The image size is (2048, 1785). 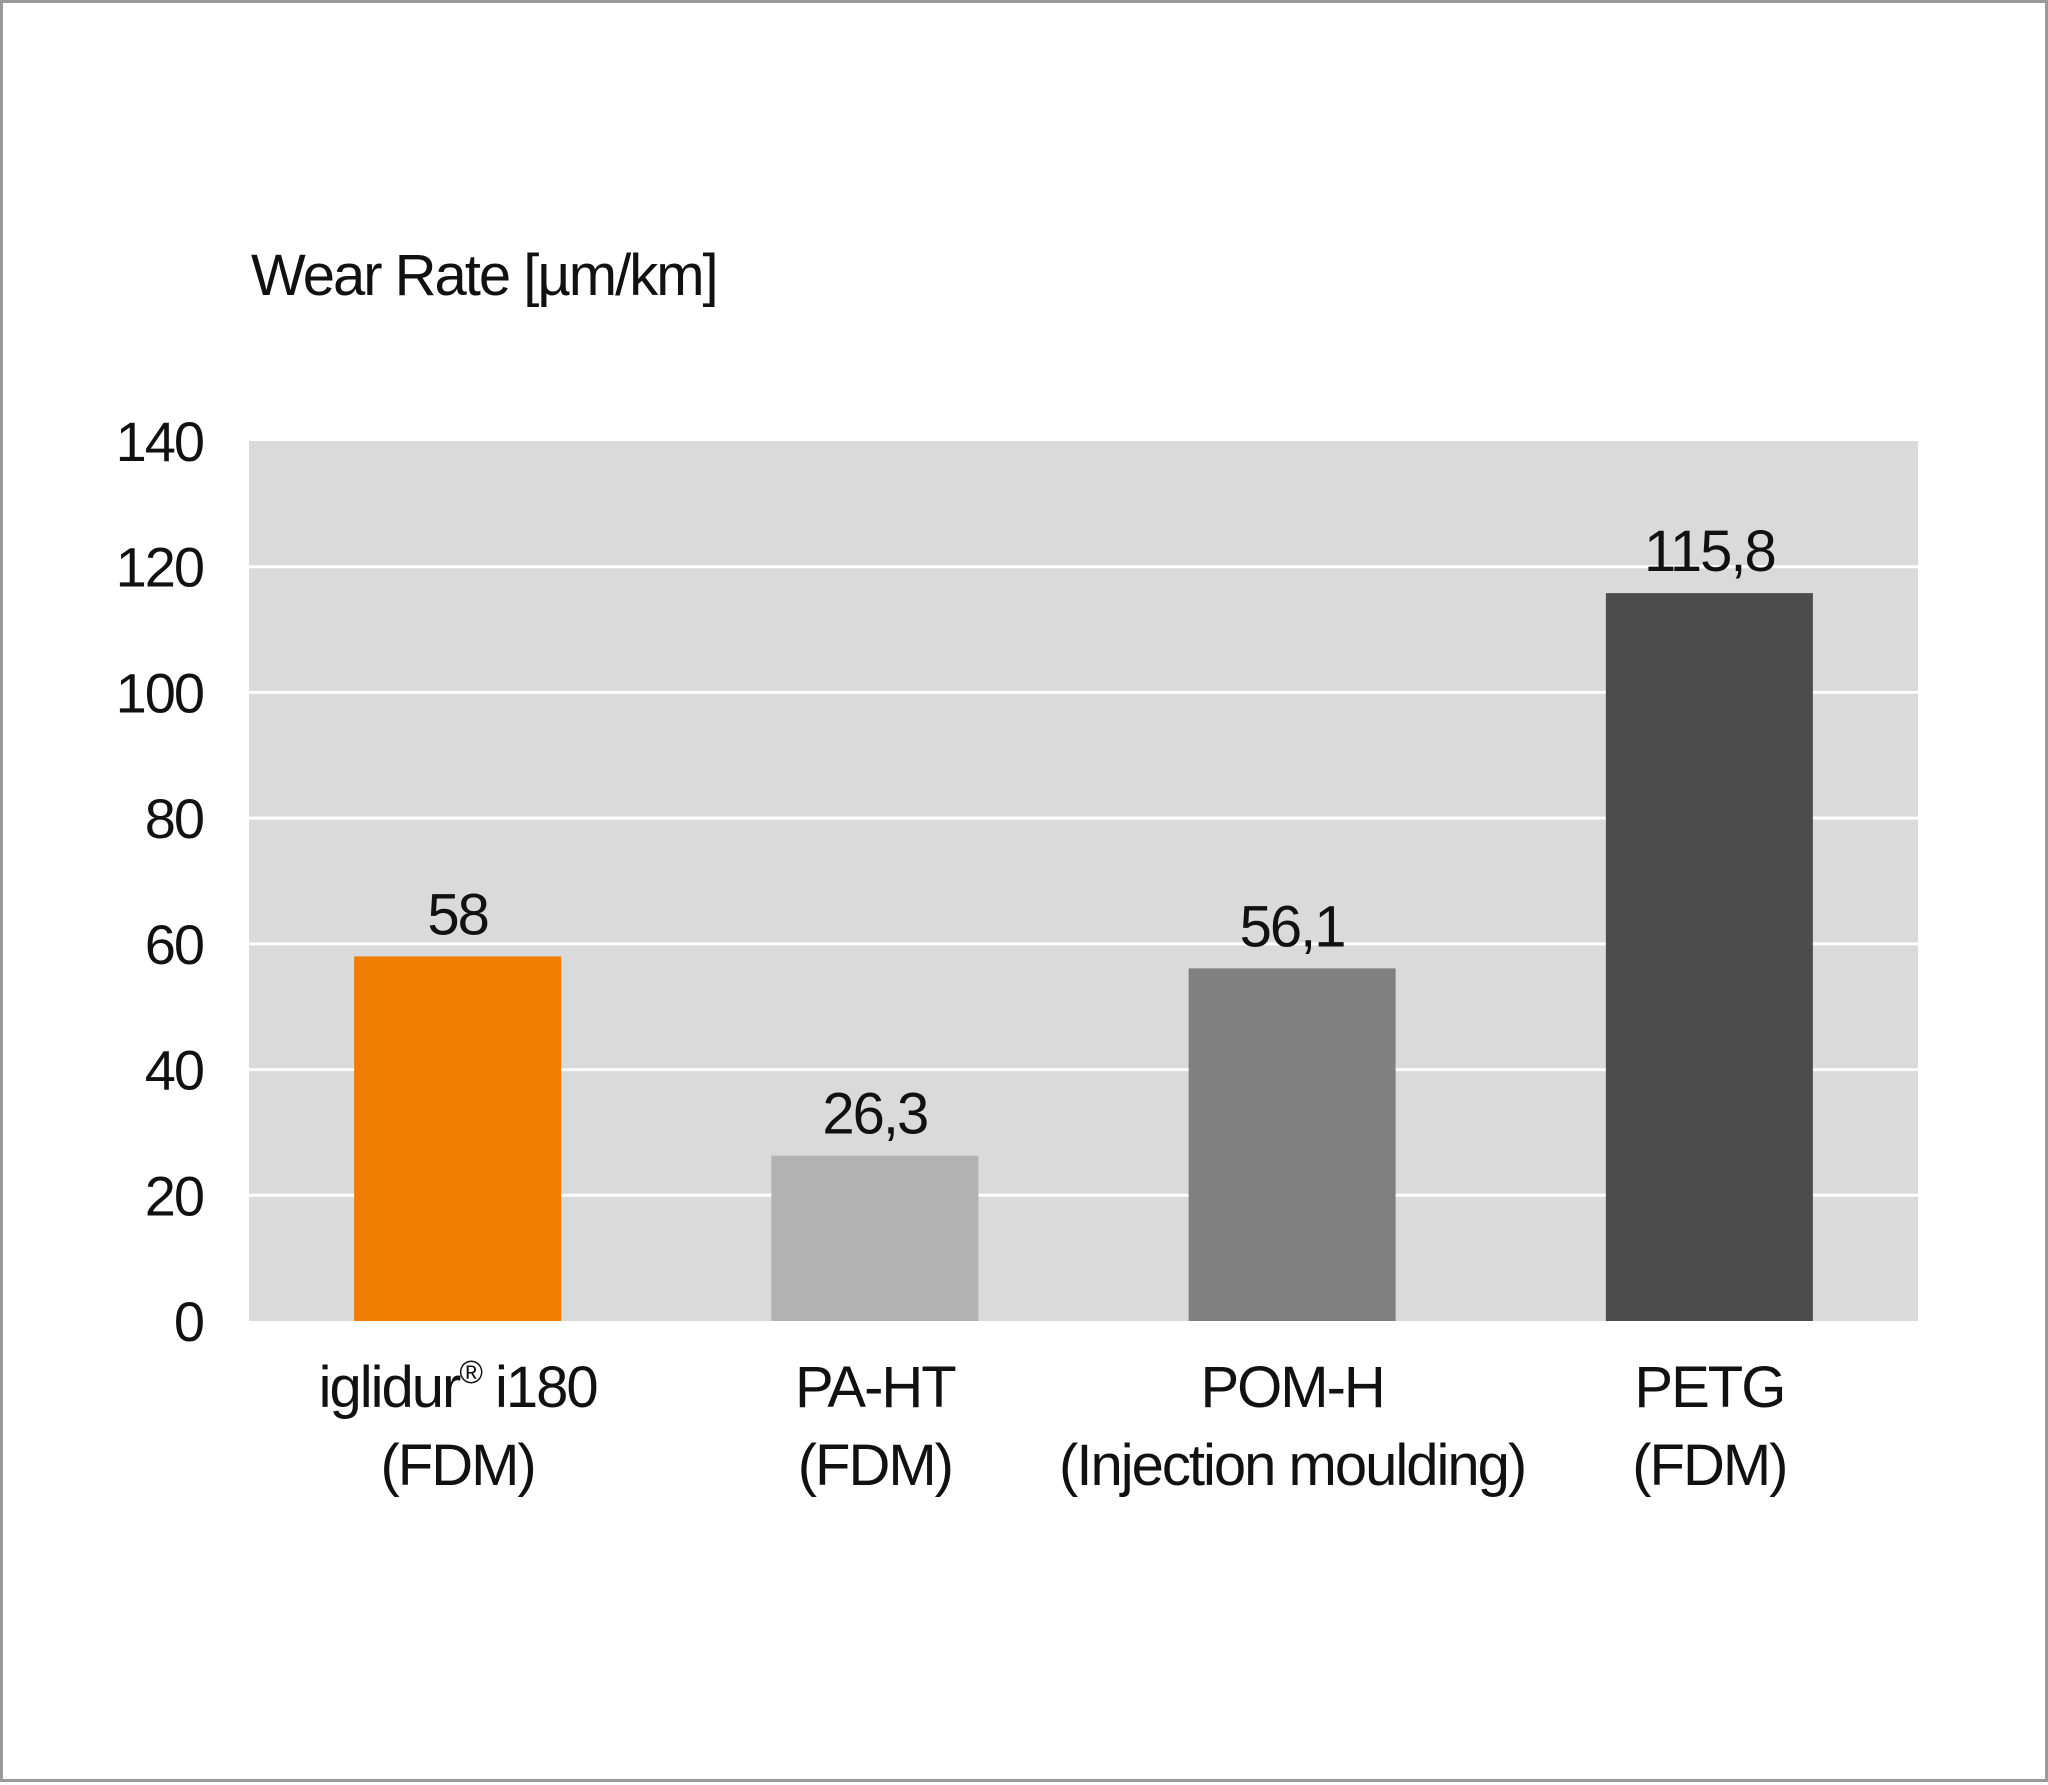 I want to click on y-axis-ticks: 0 20 40 60 80 100 120 140, so click(x=160, y=881).